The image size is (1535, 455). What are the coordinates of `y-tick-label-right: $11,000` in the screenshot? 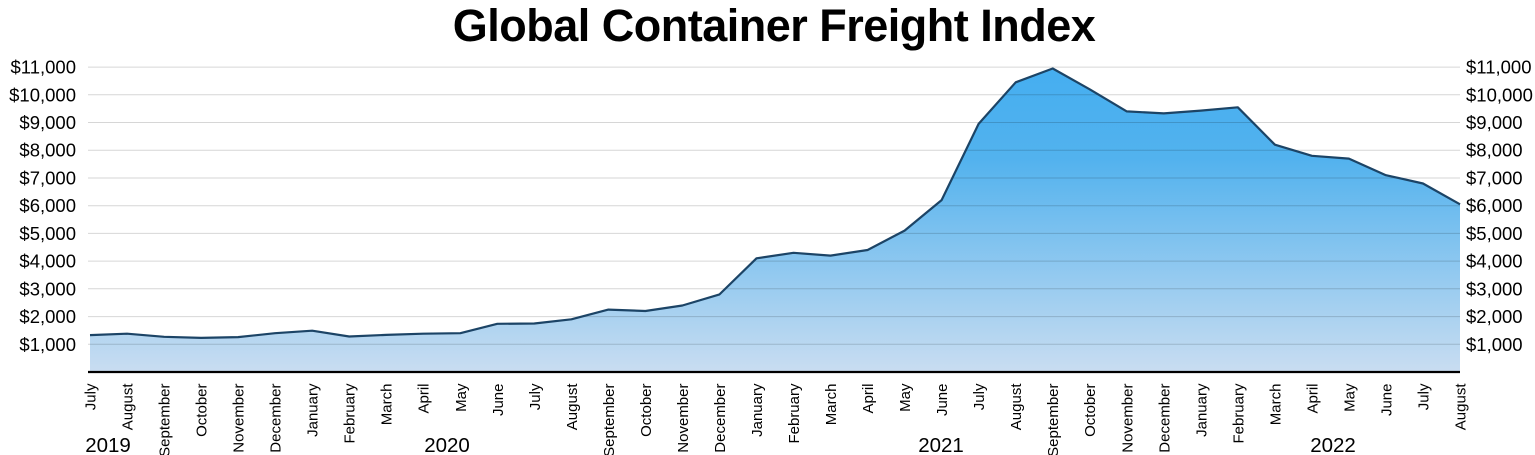 It's located at (1499, 67).